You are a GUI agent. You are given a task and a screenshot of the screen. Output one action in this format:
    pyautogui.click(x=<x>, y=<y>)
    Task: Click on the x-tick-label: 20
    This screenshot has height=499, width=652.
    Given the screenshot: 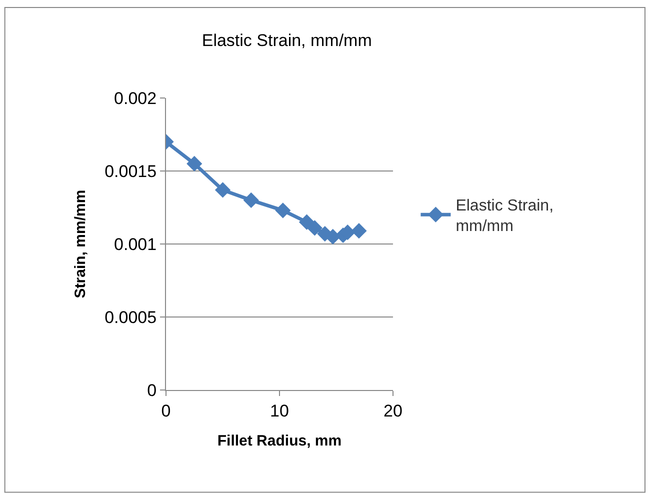 What is the action you would take?
    pyautogui.click(x=393, y=410)
    